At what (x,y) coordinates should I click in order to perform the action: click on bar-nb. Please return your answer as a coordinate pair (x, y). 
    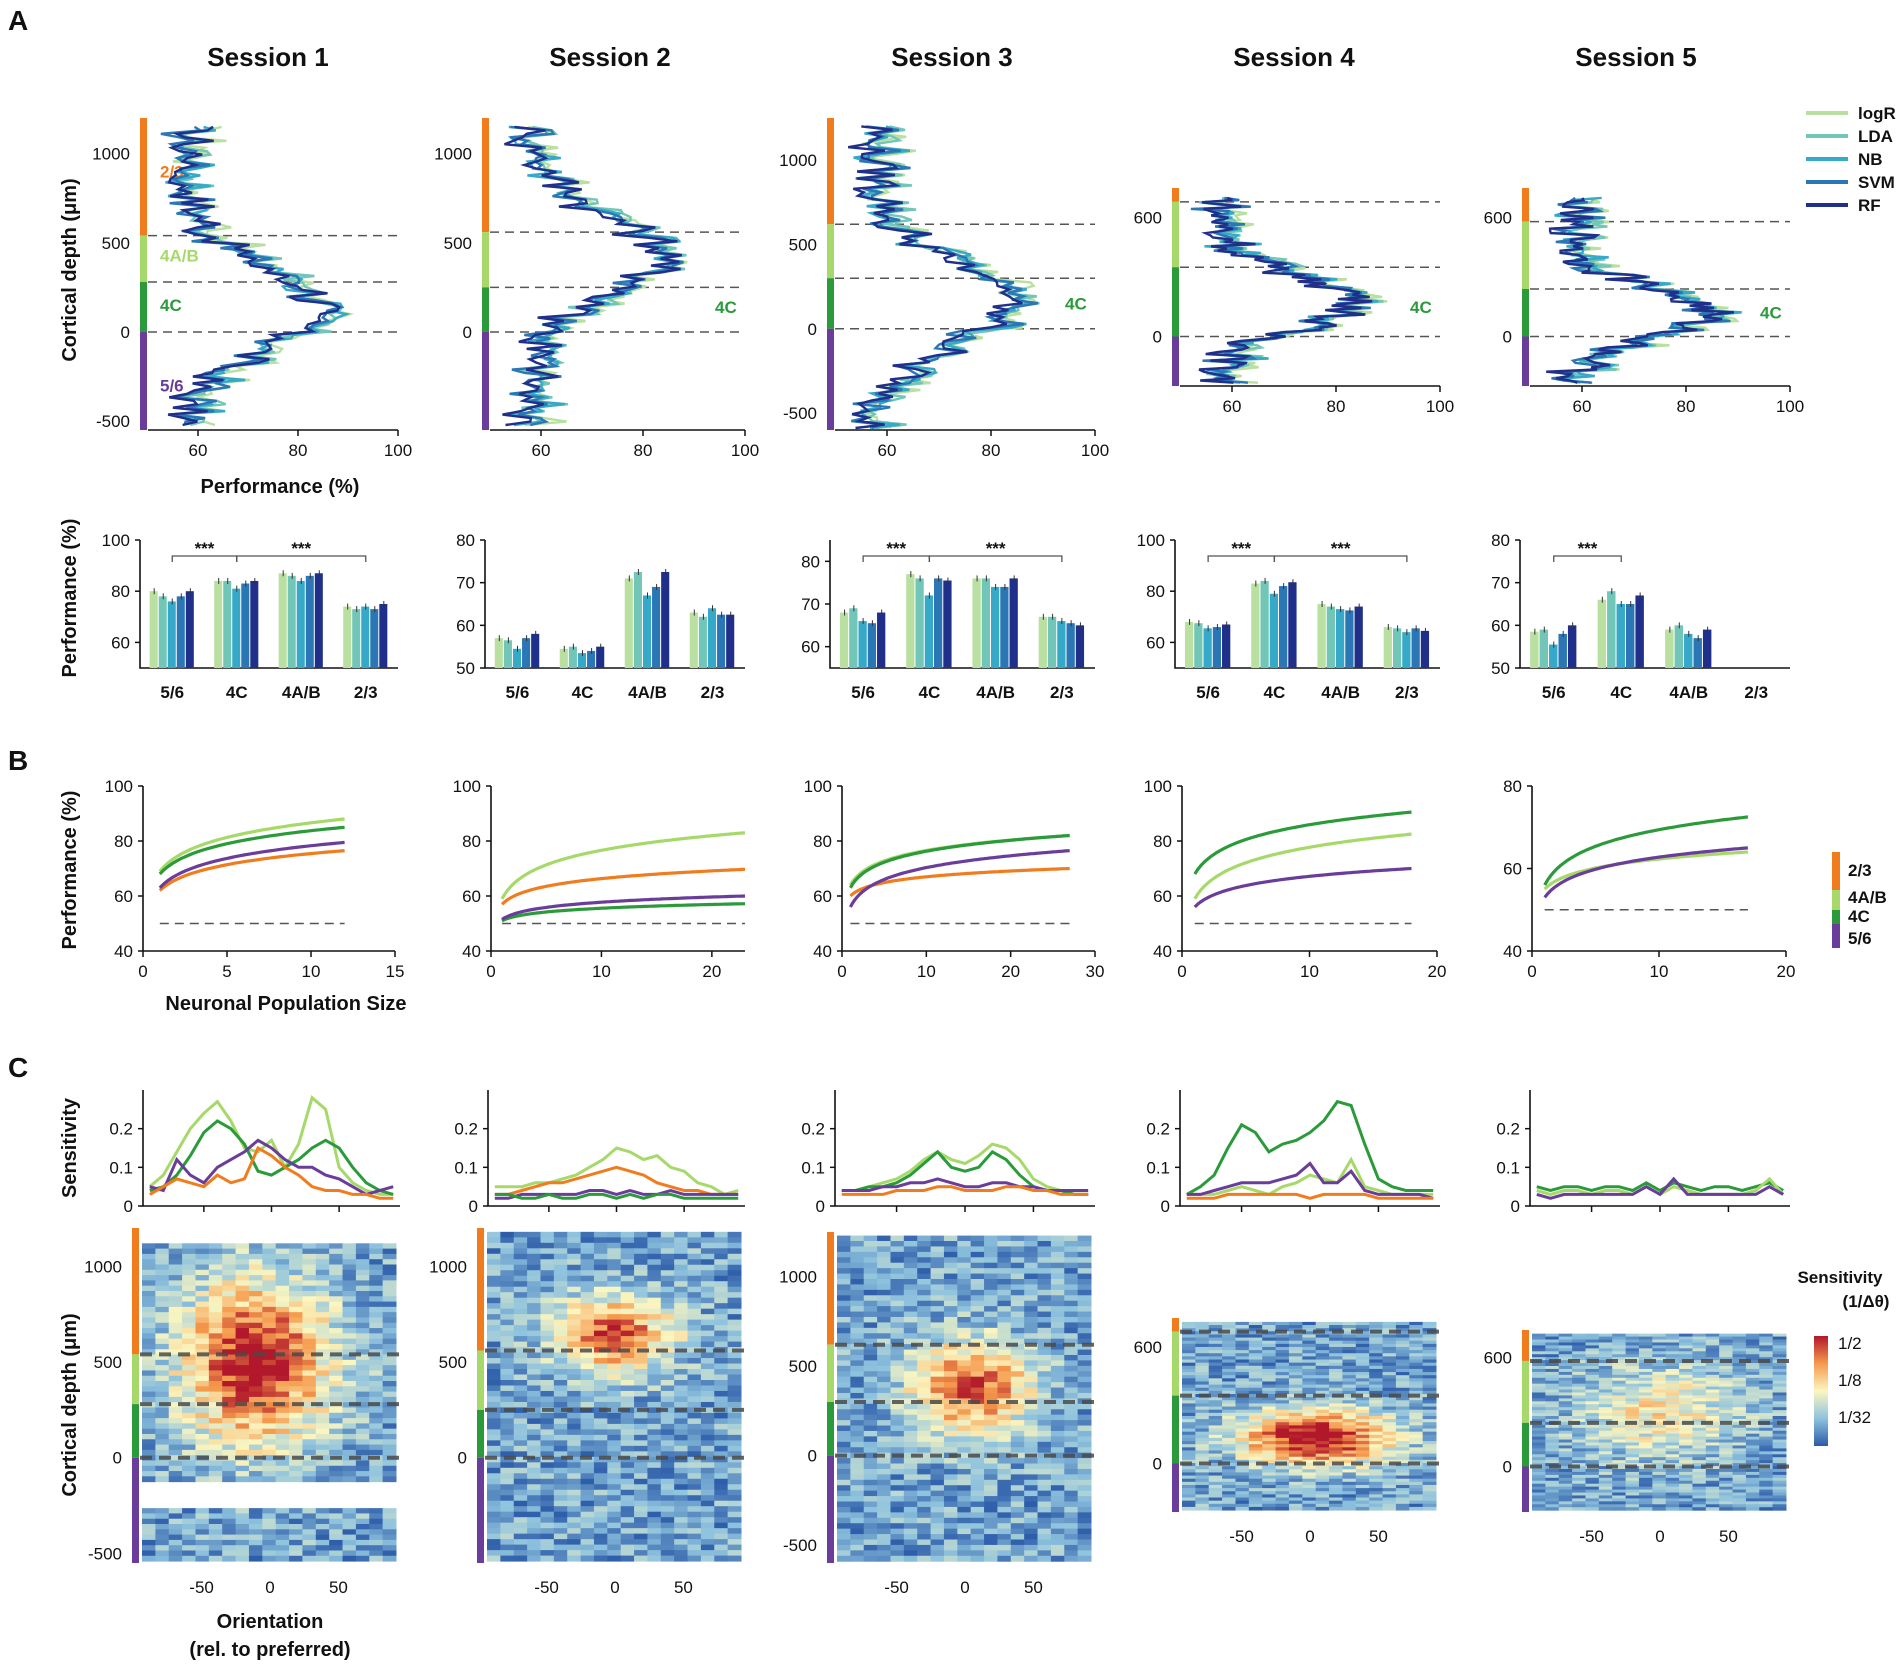
    Looking at the image, I should click on (517, 658).